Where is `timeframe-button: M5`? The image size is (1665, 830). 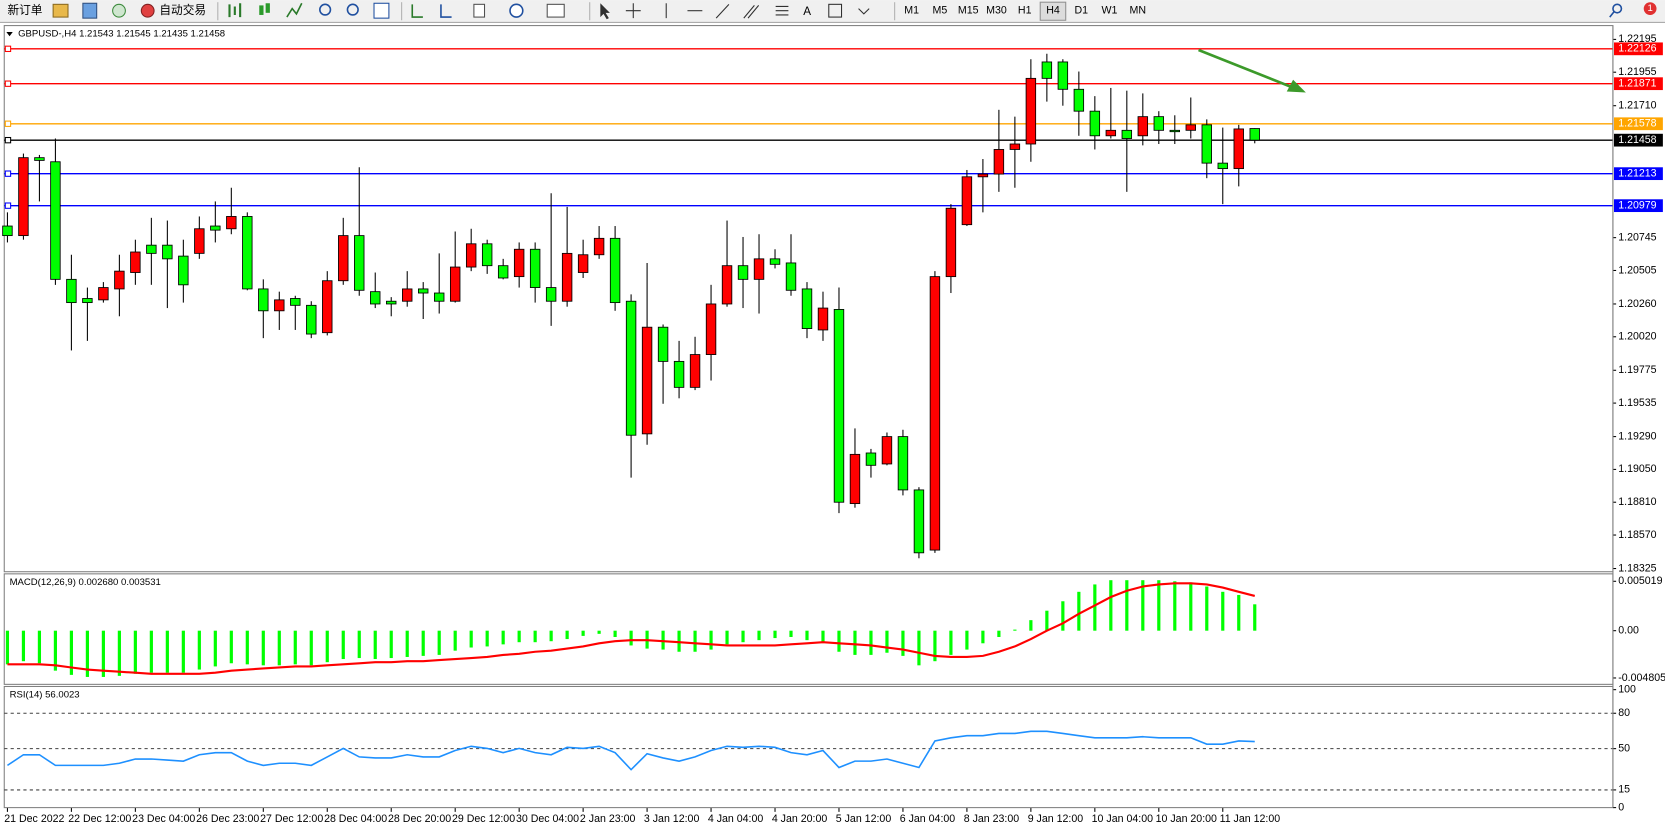
timeframe-button: M5 is located at coordinates (940, 11).